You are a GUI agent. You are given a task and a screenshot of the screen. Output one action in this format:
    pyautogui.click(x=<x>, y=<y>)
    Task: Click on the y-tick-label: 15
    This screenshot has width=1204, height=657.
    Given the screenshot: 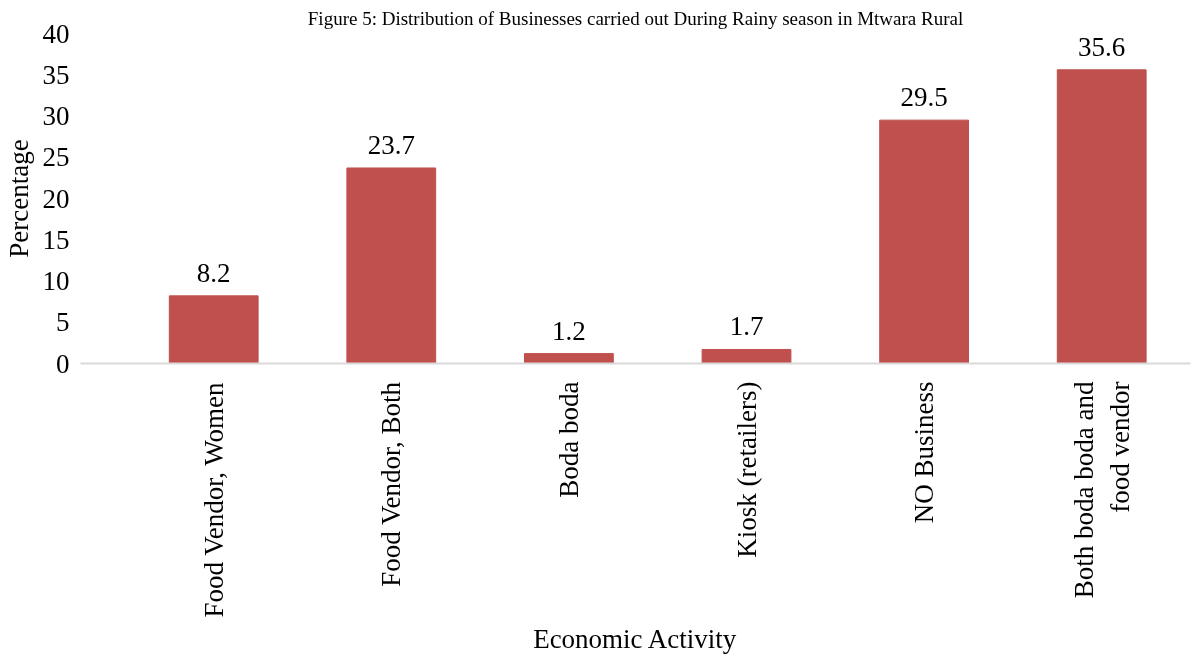 What is the action you would take?
    pyautogui.click(x=56, y=239)
    